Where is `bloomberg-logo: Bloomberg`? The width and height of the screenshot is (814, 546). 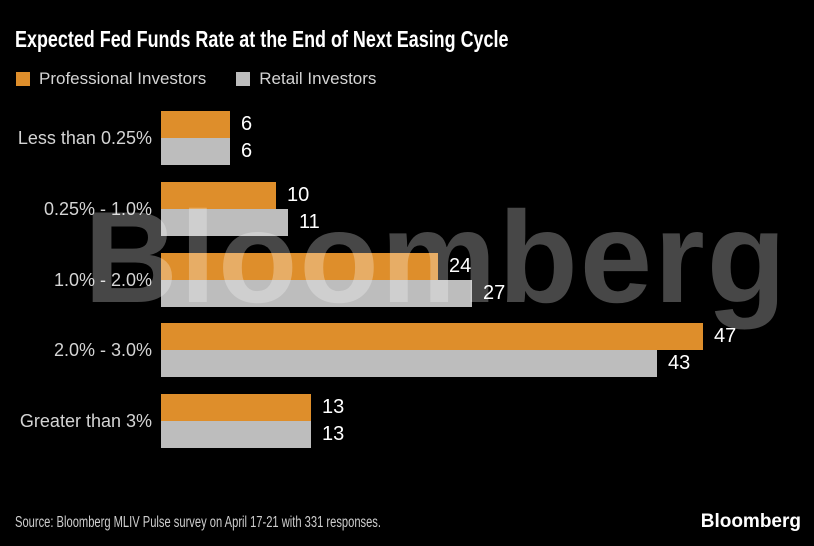 bloomberg-logo: Bloomberg is located at coordinates (750, 521).